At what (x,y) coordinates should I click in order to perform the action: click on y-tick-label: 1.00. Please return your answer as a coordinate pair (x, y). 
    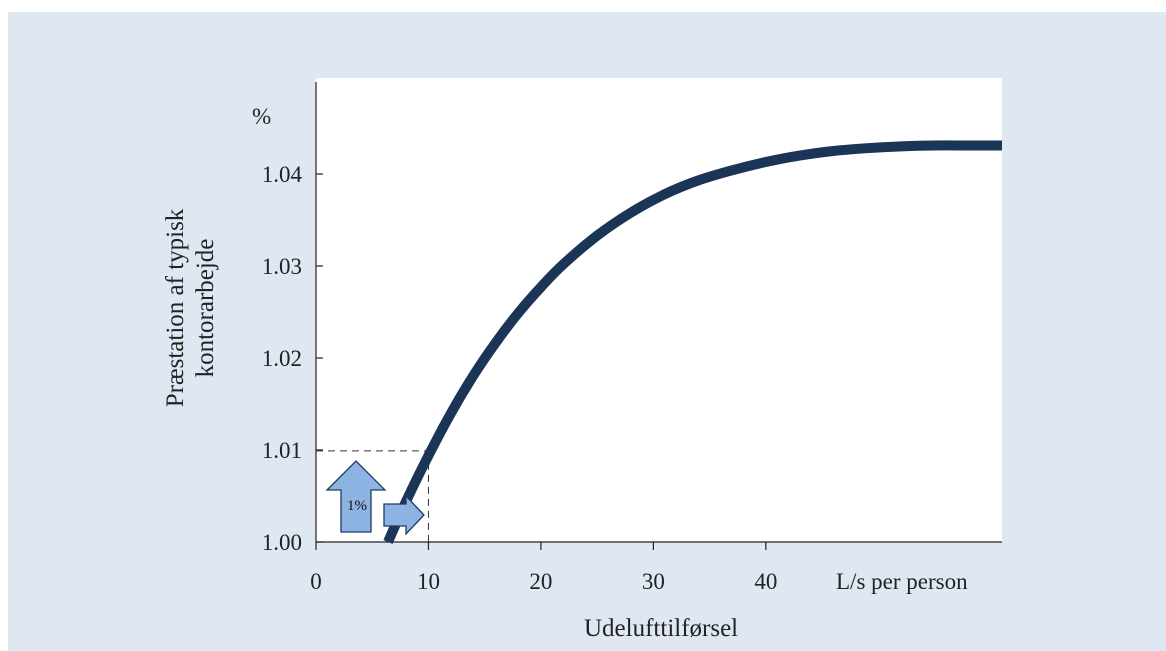
    Looking at the image, I should click on (282, 542).